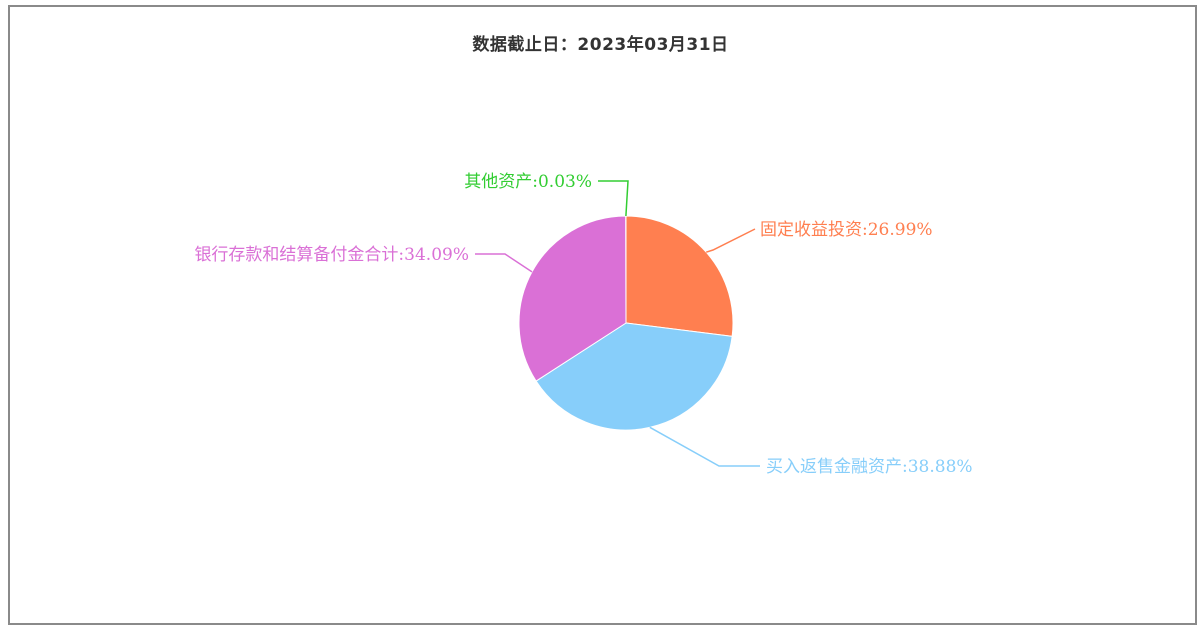 This screenshot has height=625, width=1201. I want to click on pie-slices, so click(626, 323).